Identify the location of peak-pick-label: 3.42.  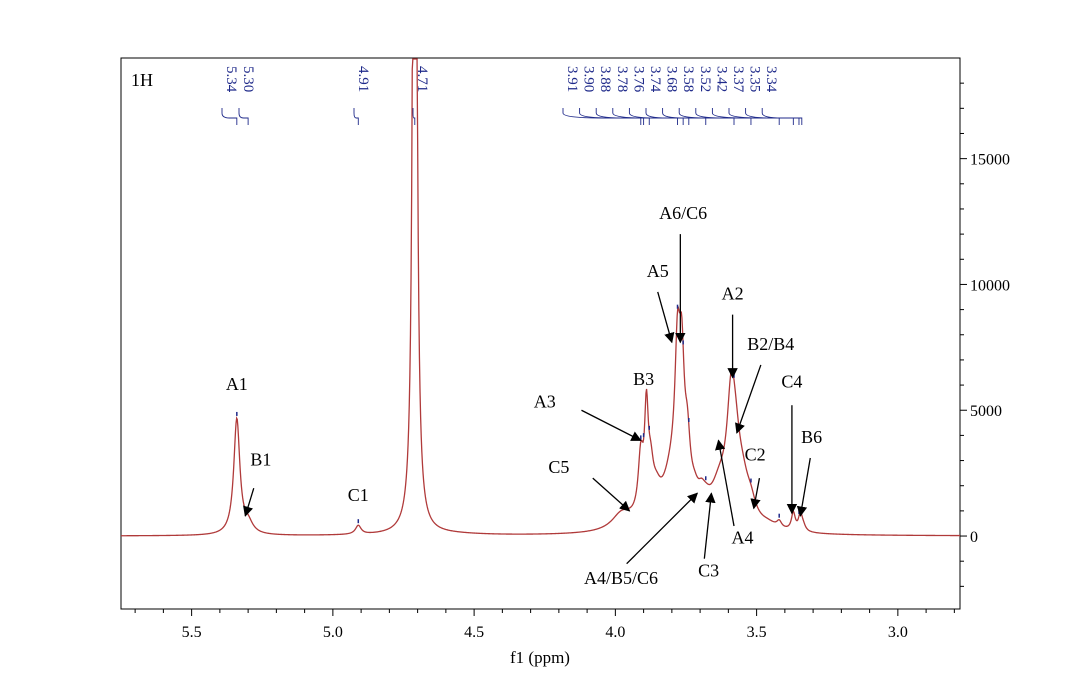
(721, 79).